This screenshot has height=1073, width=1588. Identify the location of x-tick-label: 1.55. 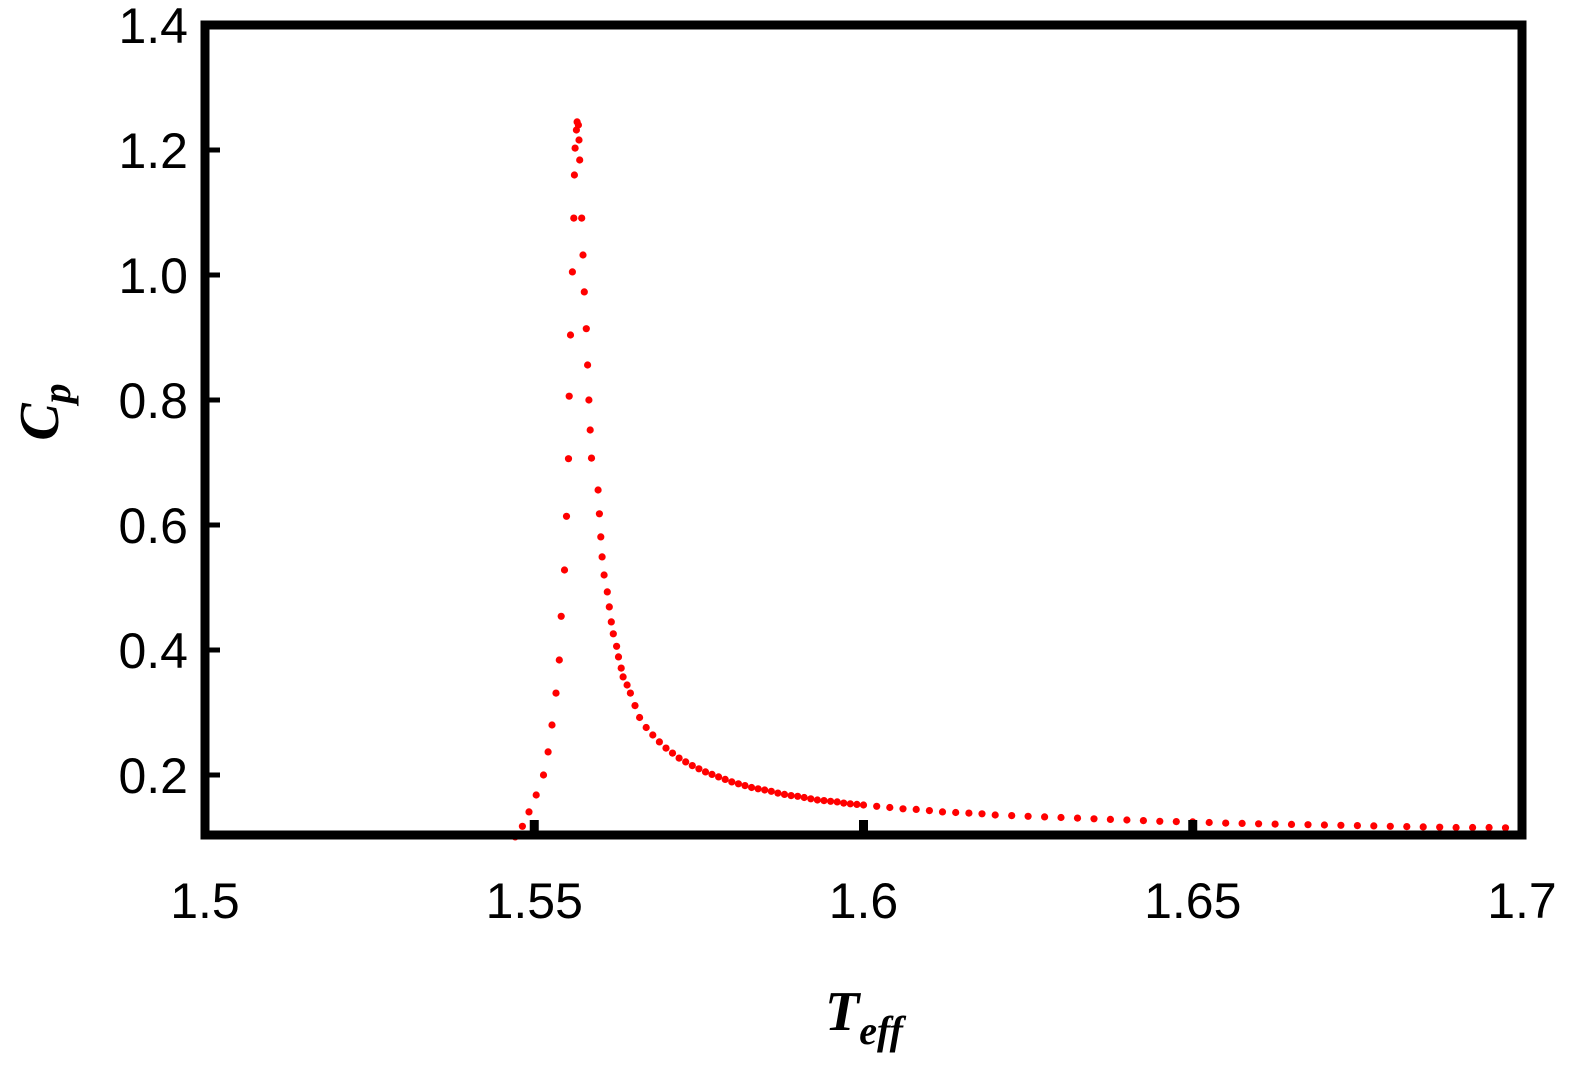
(534, 901).